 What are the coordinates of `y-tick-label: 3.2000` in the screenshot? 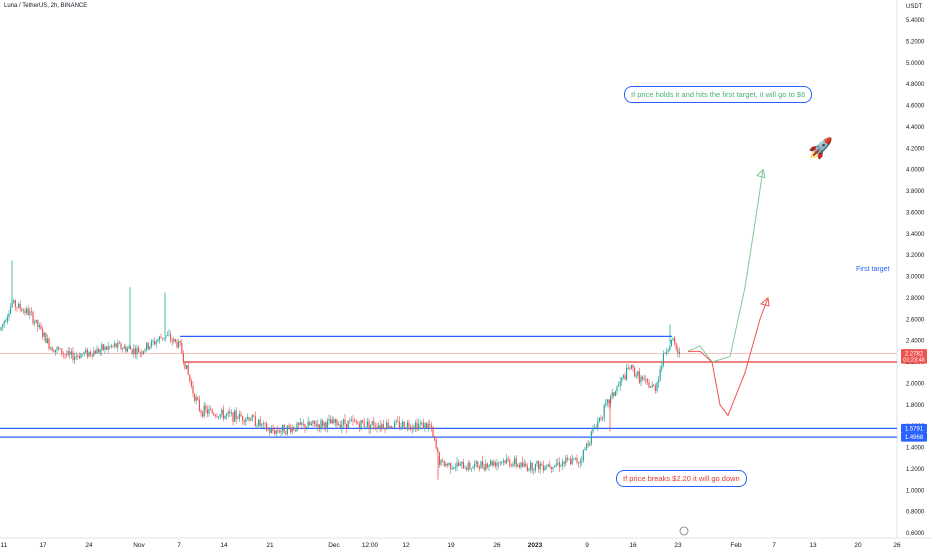 It's located at (915, 256).